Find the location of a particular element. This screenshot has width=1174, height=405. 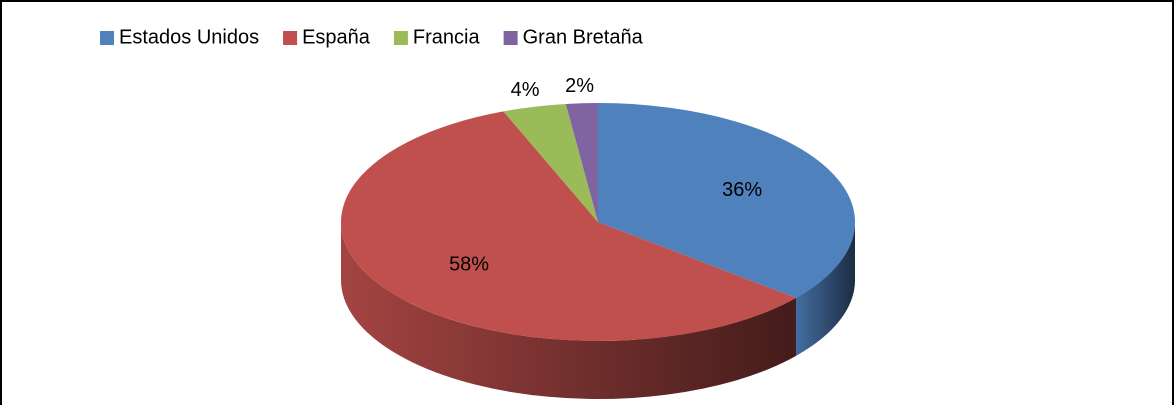

legend-label: Estados Unidos is located at coordinates (189, 37).